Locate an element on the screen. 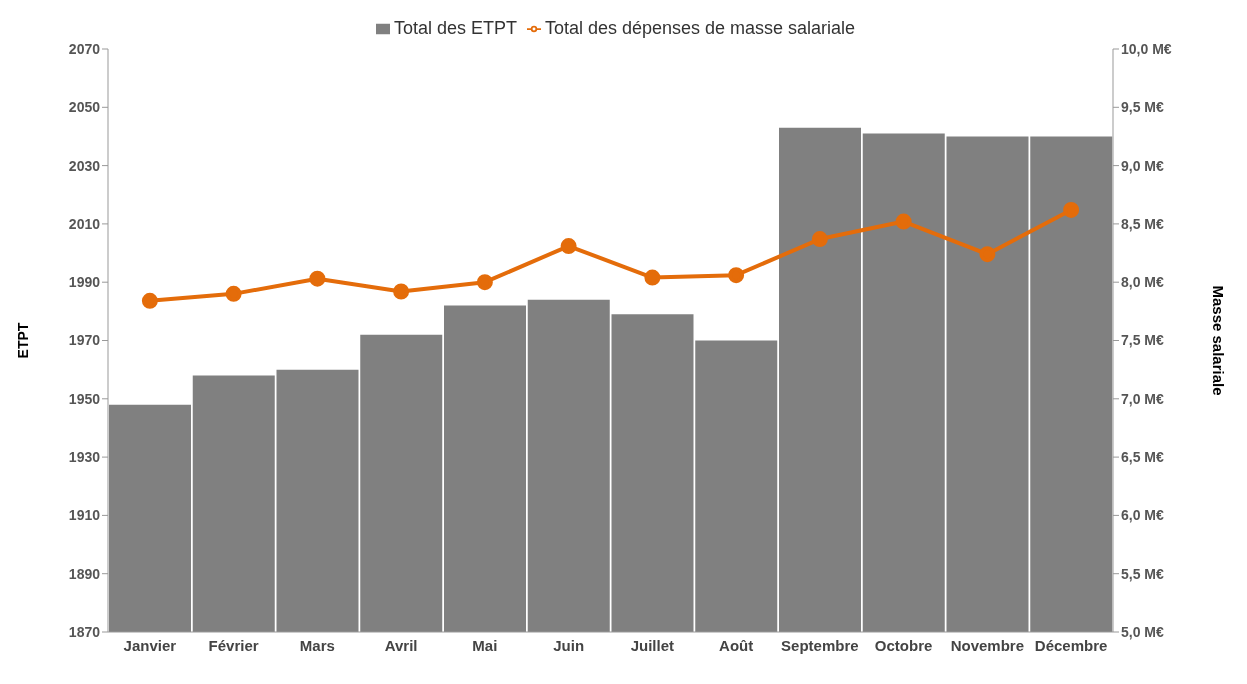  y2-tick-label: 10,0 M€ is located at coordinates (1146, 48).